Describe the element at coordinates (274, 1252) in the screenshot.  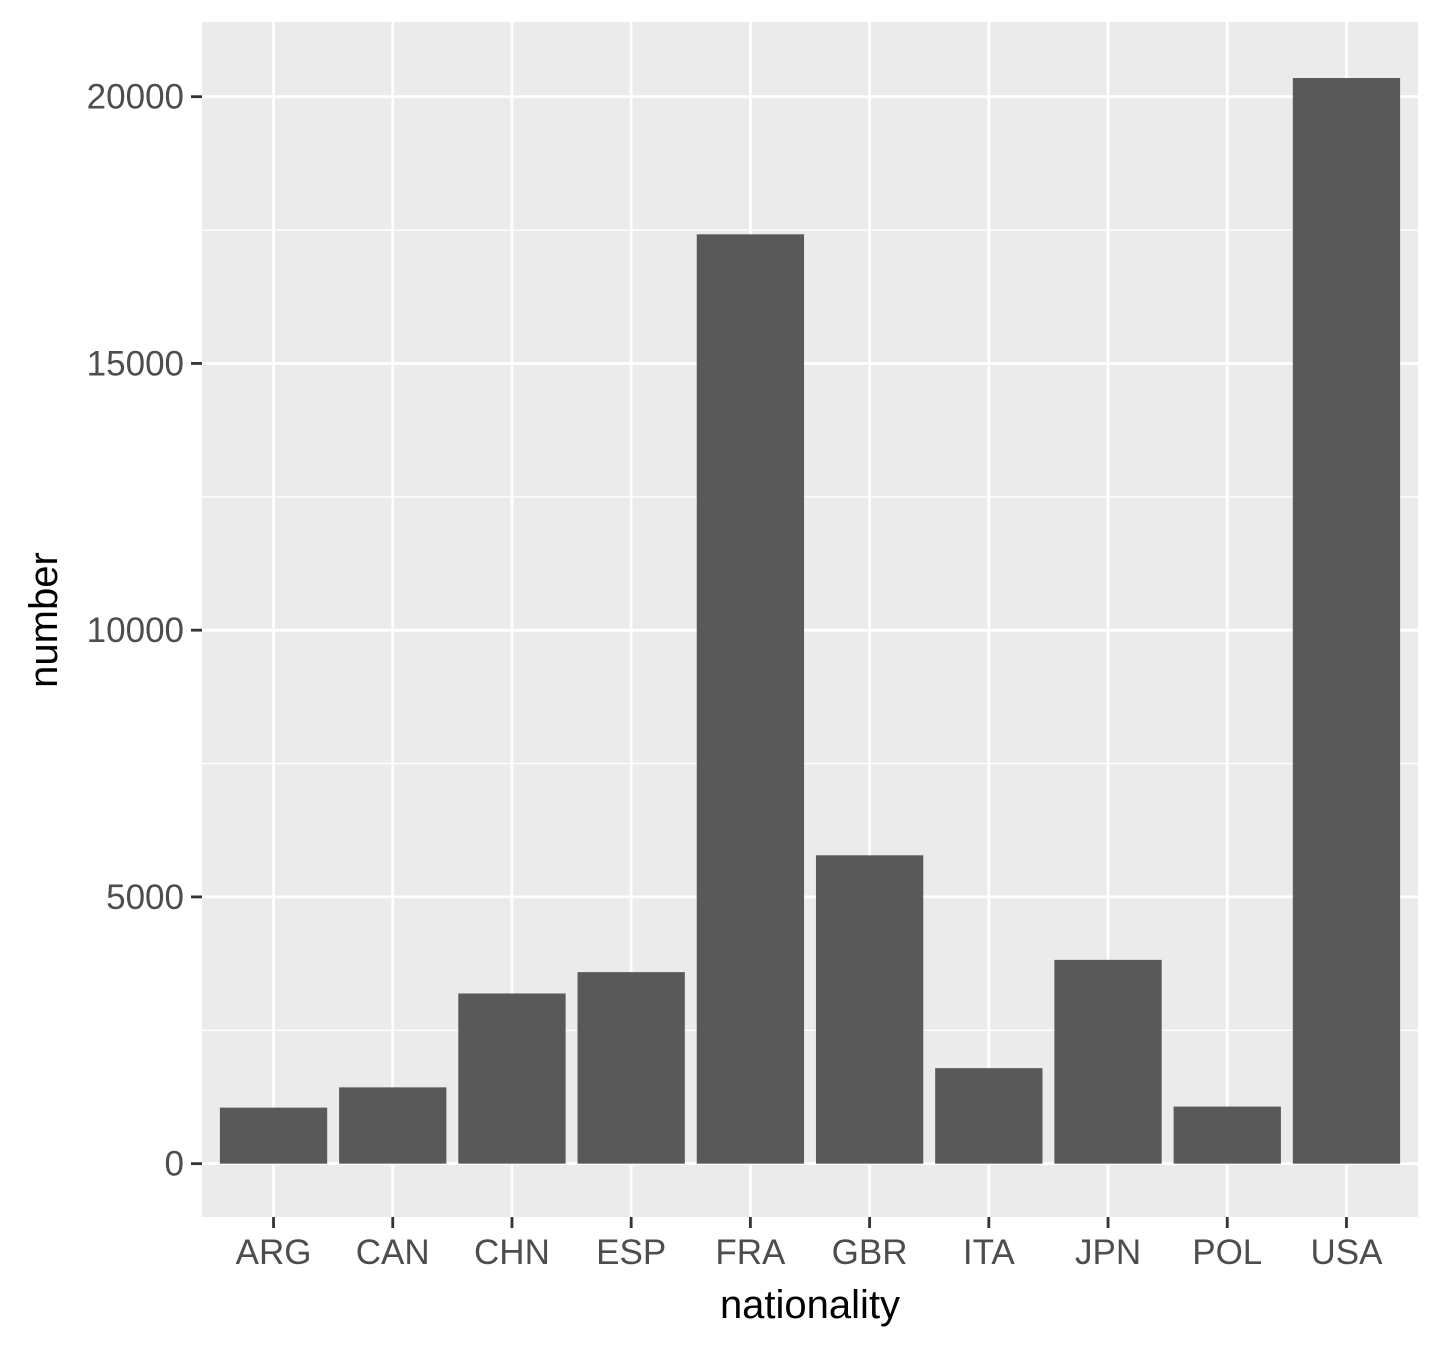
I see `x-tick-label: ARG` at that location.